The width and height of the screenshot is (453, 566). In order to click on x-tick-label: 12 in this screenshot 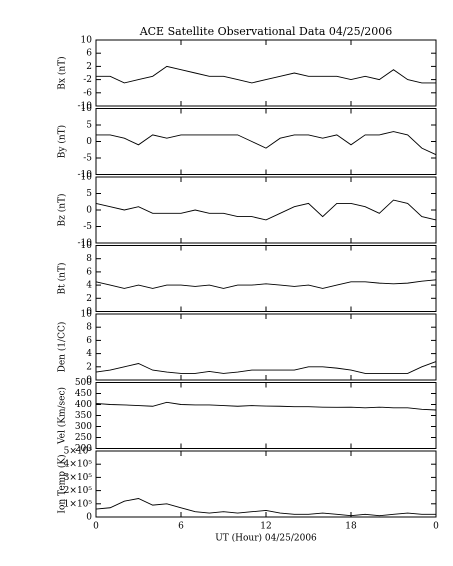, I will do `click(265, 527)`.